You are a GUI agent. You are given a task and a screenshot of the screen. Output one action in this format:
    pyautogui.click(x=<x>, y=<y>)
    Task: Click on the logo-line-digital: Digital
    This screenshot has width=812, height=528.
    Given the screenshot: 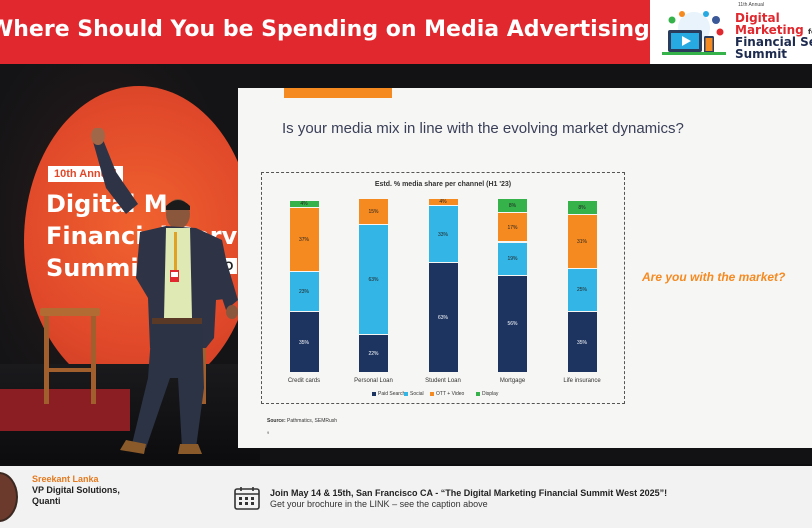 What is the action you would take?
    pyautogui.click(x=757, y=18)
    